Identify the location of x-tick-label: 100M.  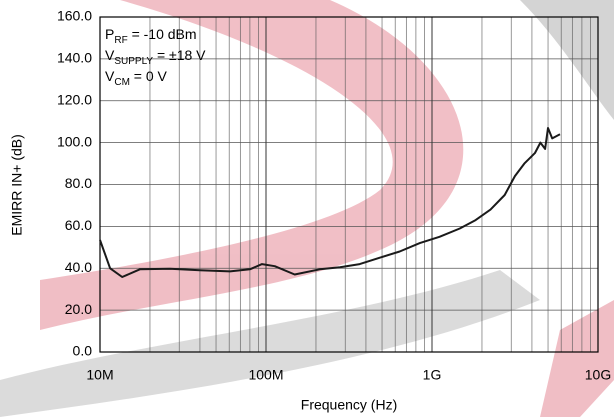
(265, 375).